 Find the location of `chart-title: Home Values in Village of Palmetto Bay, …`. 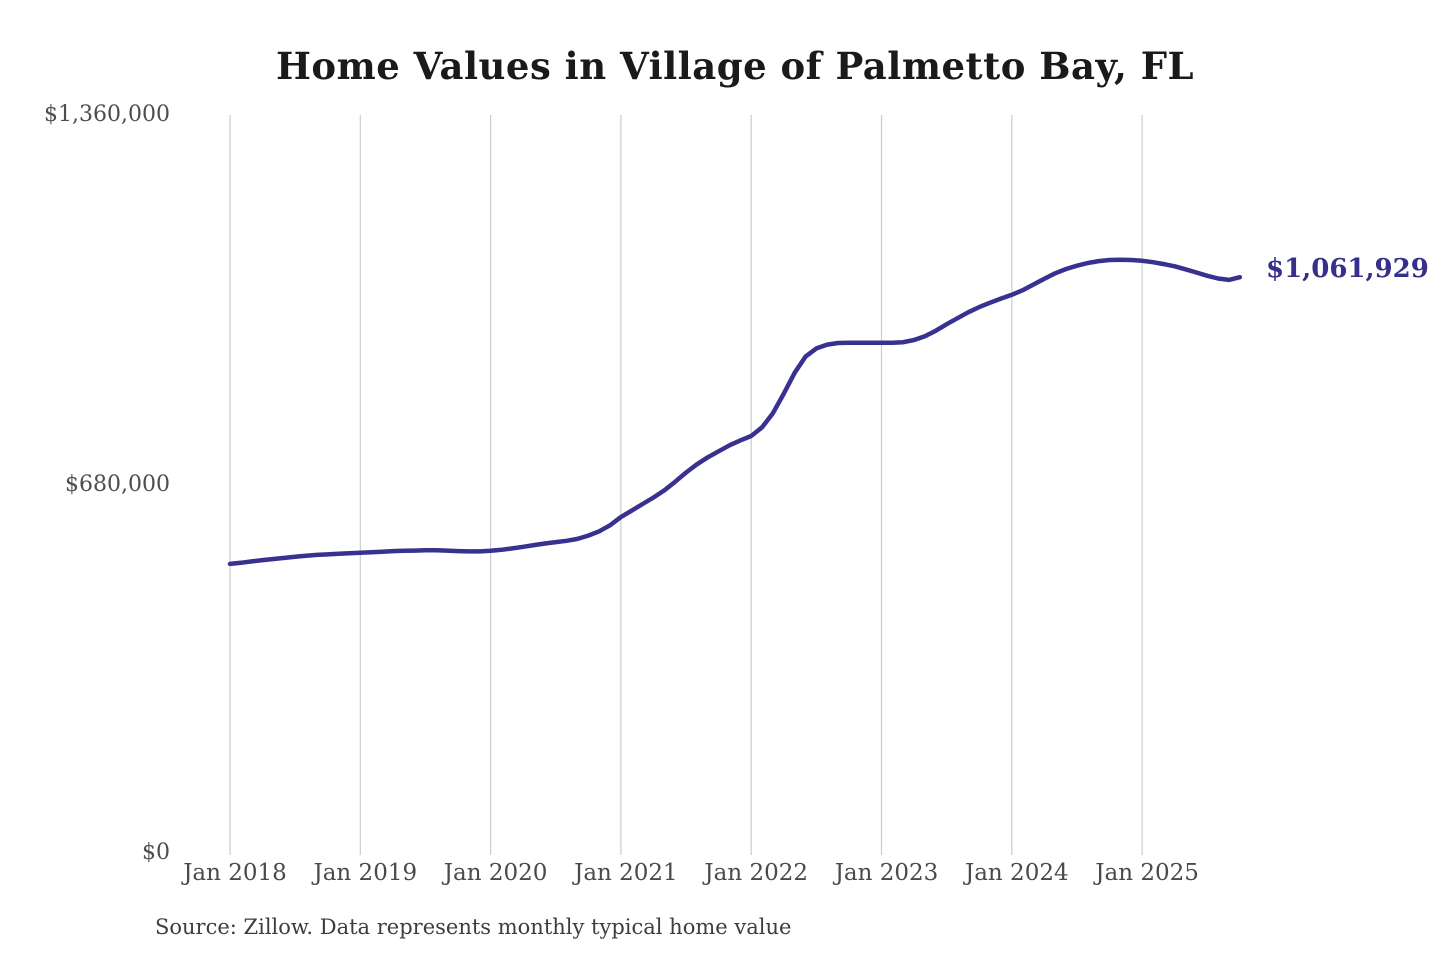

chart-title: Home Values in Village of Palmetto Bay, … is located at coordinates (735, 66).